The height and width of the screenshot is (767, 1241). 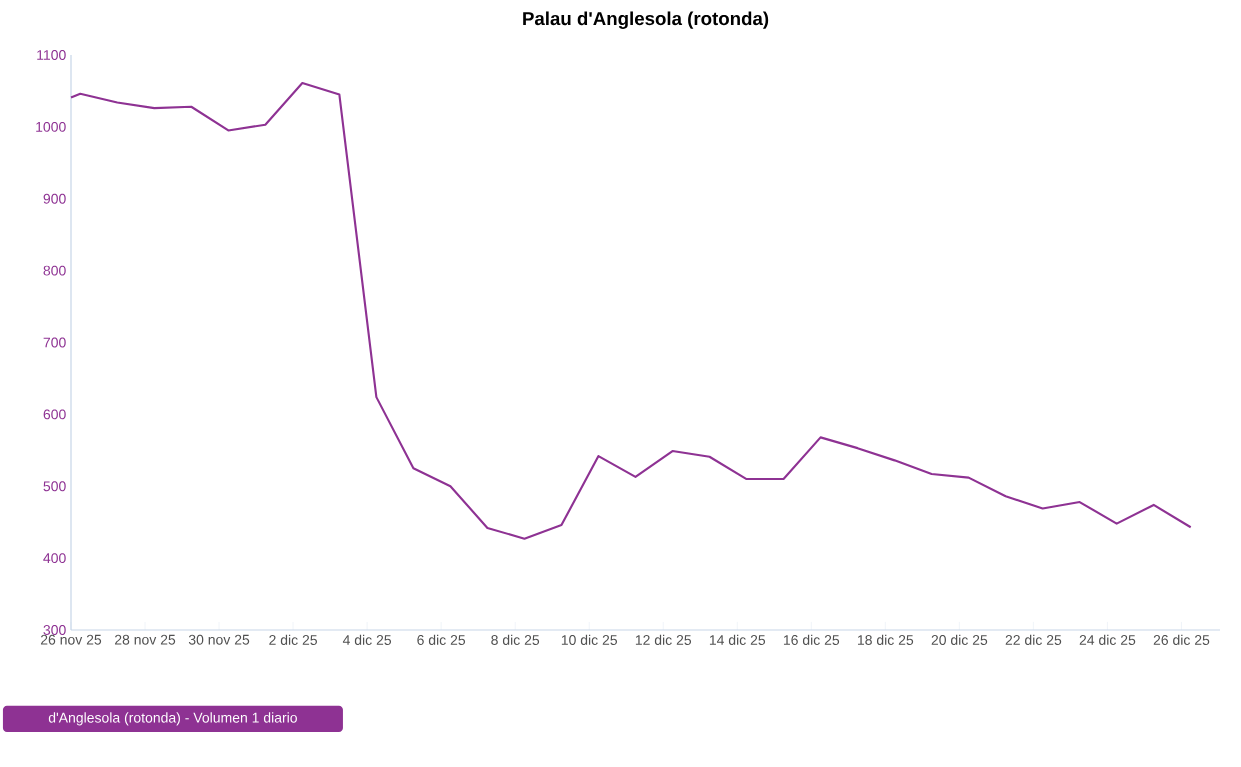 I want to click on x-tick-label: 24 dic 25, so click(x=1107, y=639).